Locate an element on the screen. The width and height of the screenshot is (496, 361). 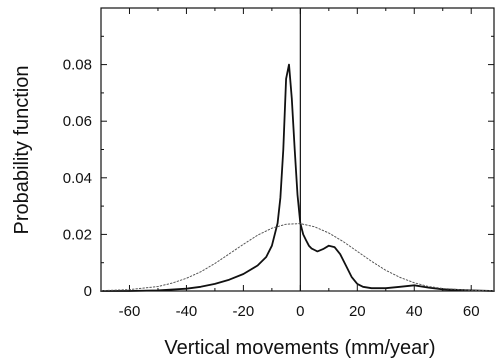
x-tick-label: -20 is located at coordinates (244, 311).